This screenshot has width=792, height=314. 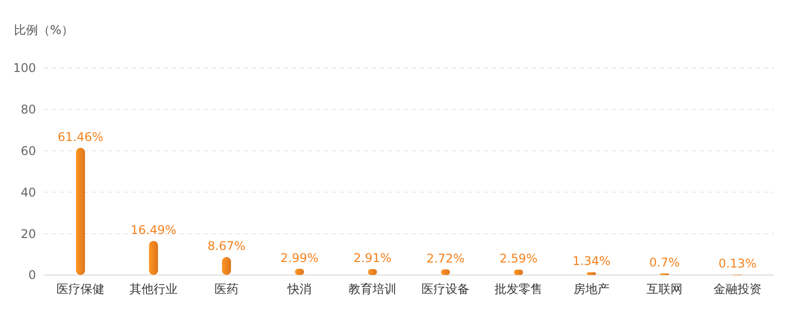 I want to click on data-label: 16.49%, so click(x=153, y=229).